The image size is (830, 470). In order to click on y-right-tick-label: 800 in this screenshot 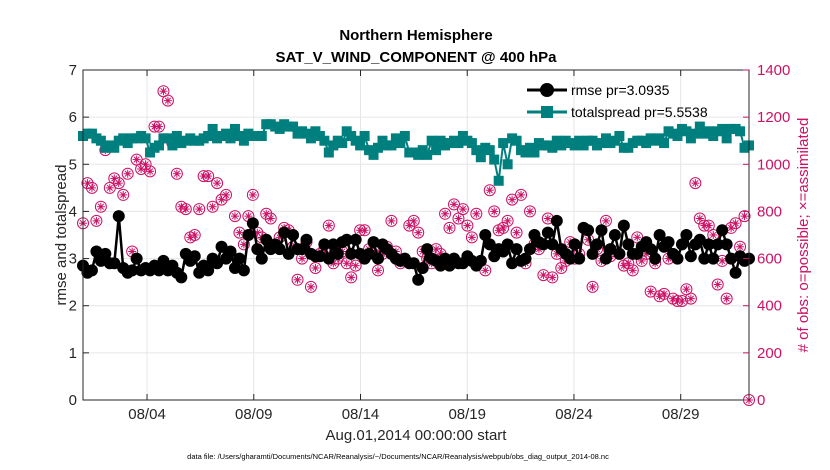, I will do `click(769, 211)`.